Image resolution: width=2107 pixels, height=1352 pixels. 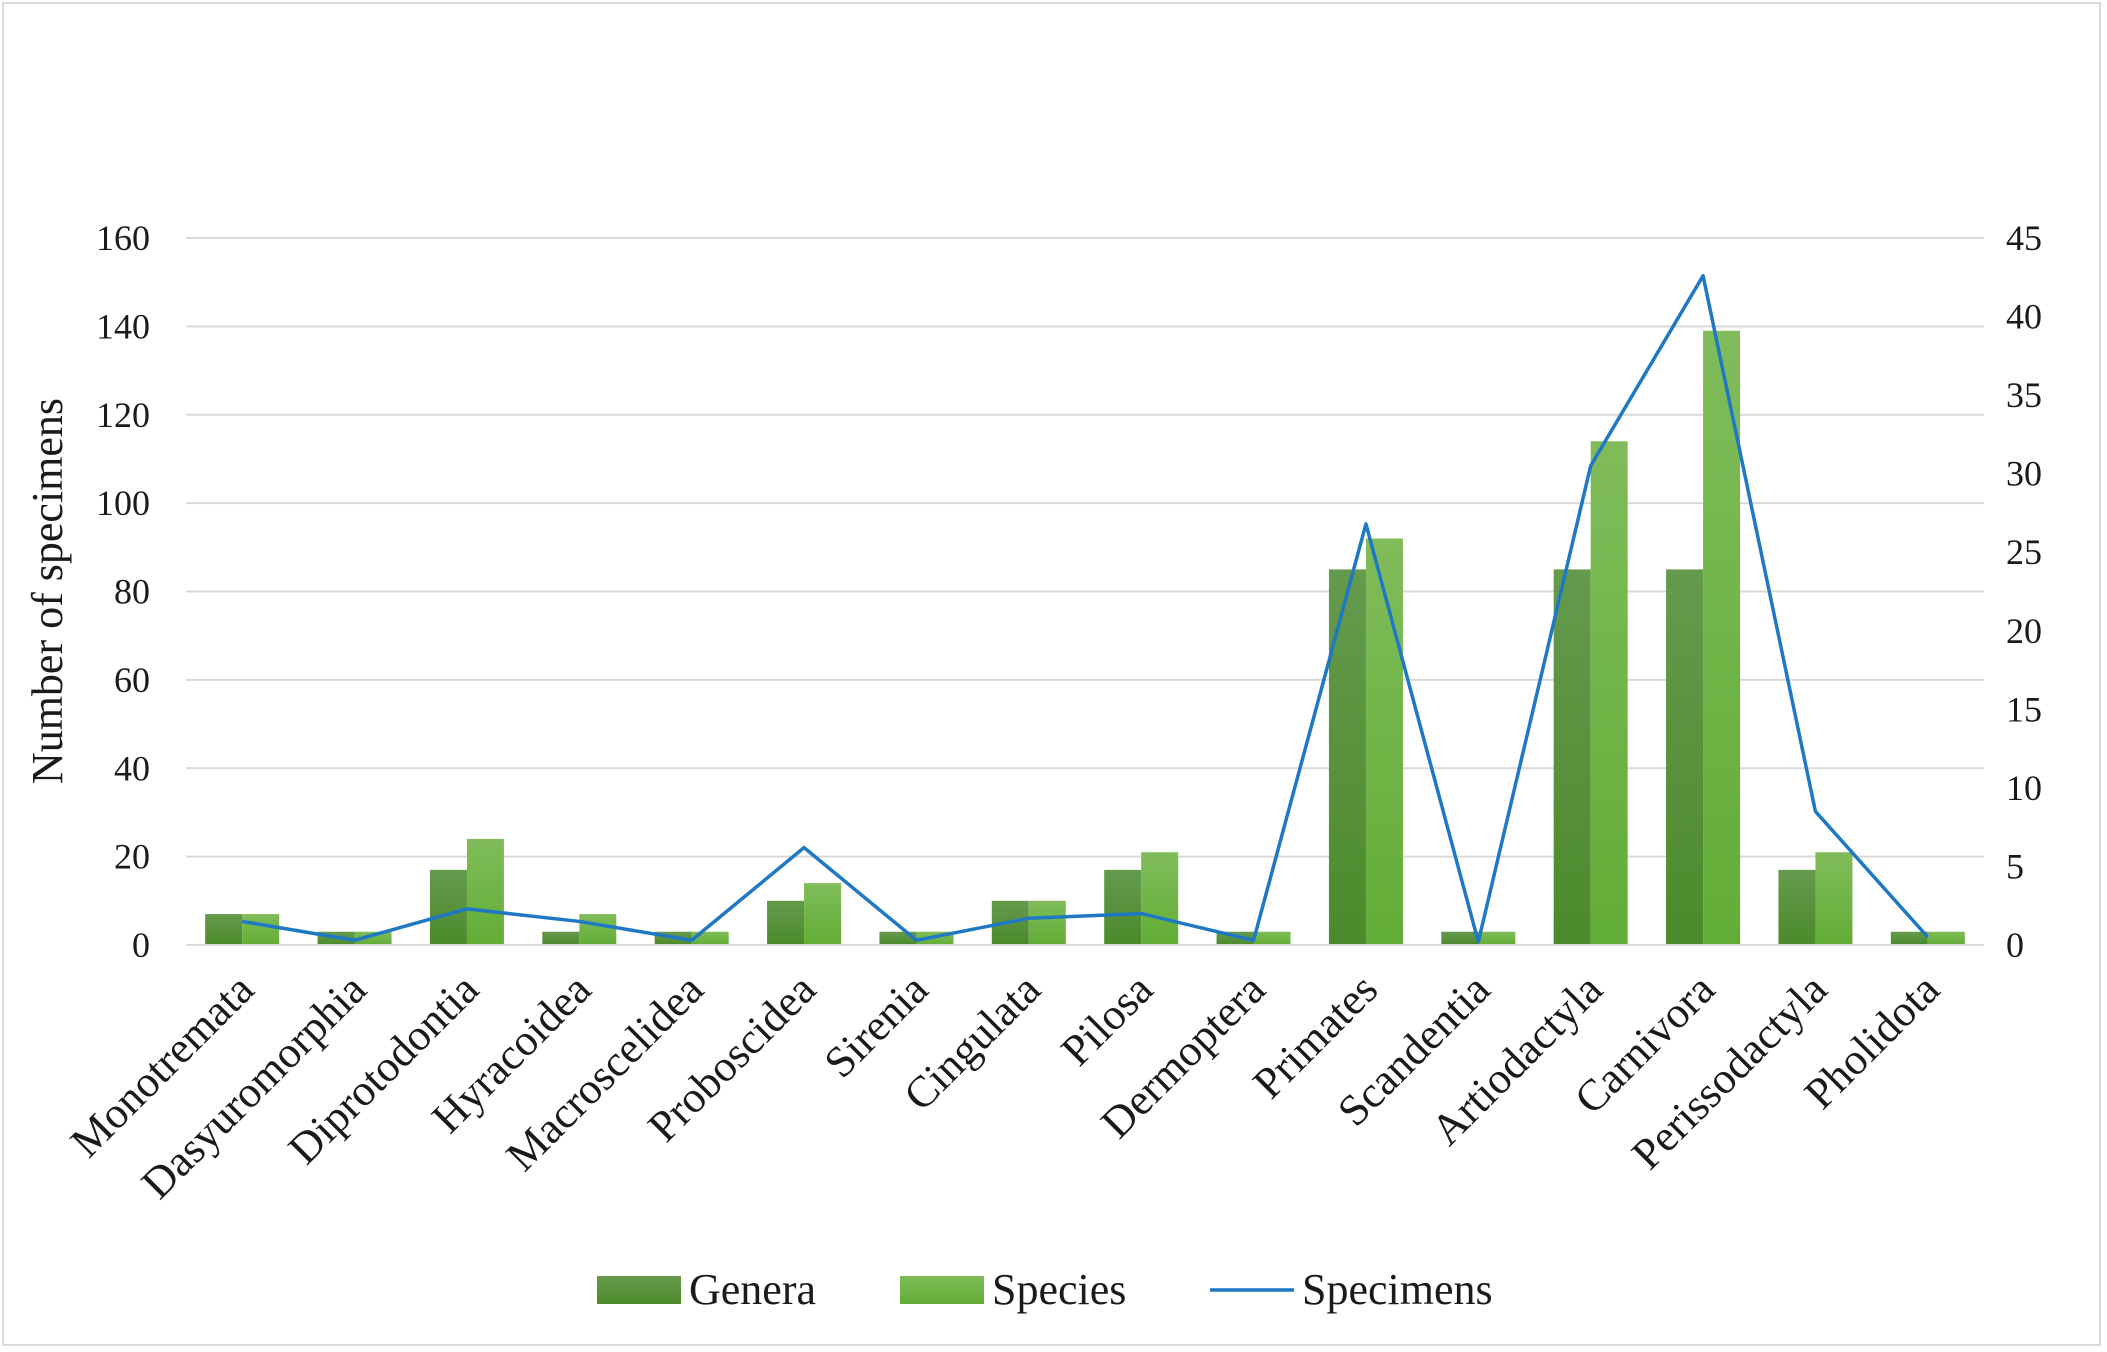 I want to click on category-label: Perissodactyla, so click(x=1729, y=1071).